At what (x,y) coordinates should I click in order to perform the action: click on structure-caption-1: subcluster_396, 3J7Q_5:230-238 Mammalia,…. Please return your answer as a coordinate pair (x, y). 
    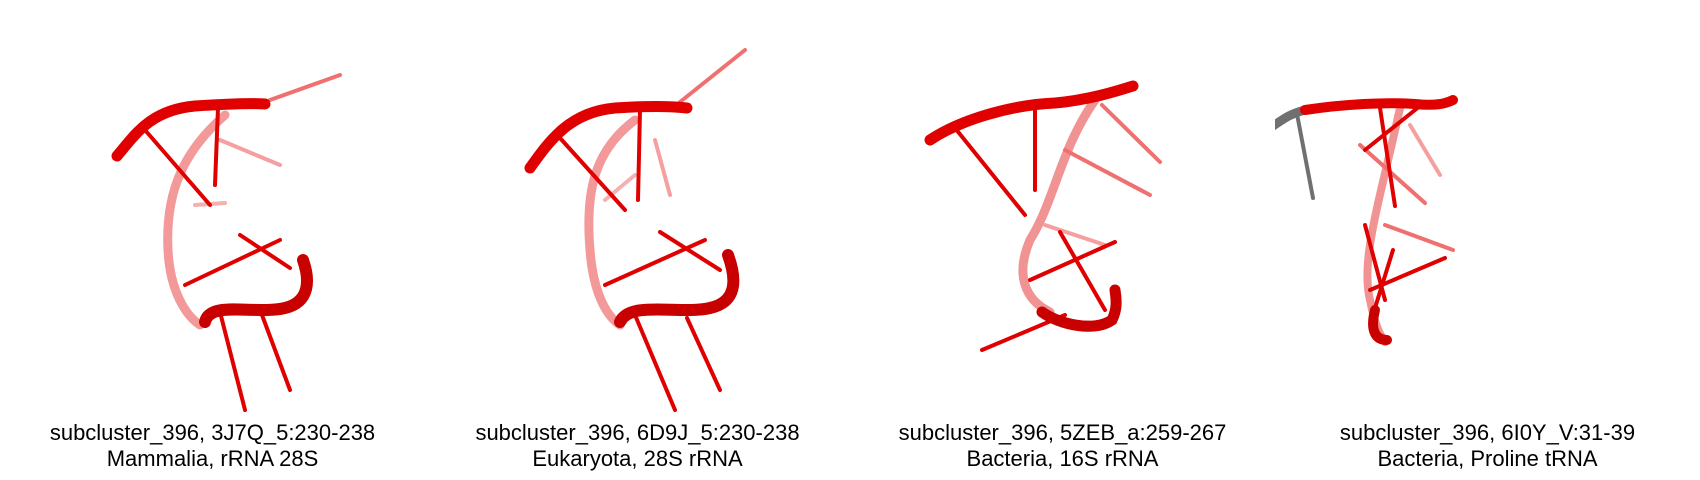
    Looking at the image, I should click on (212, 446).